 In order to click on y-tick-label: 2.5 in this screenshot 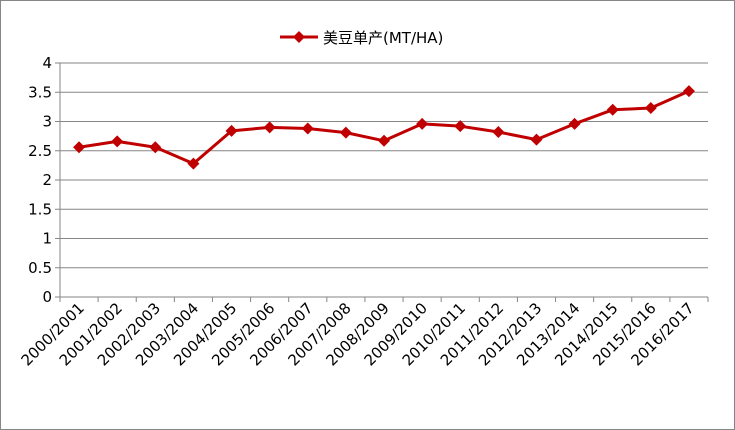, I will do `click(40, 151)`.